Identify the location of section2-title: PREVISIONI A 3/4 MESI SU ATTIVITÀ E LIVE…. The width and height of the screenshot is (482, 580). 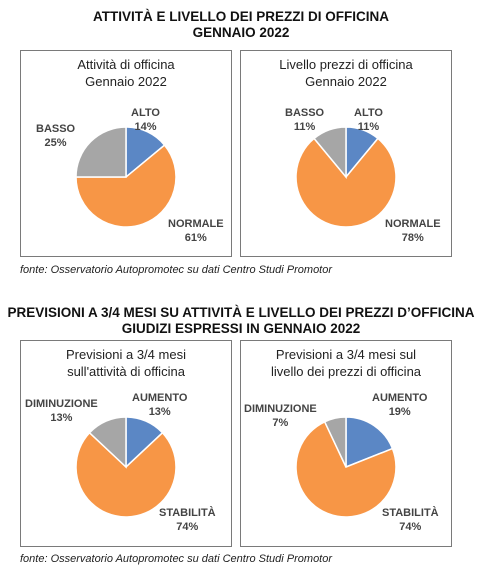
(241, 321).